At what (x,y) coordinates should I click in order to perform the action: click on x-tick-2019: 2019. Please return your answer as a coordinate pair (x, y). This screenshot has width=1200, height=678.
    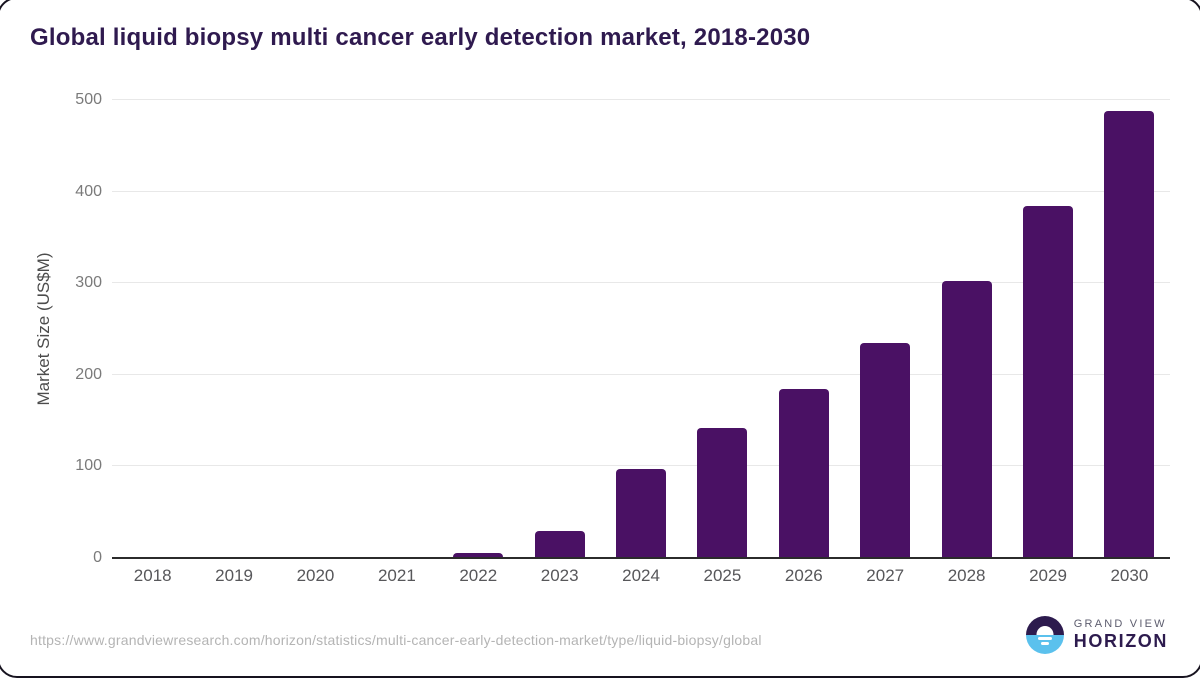
    Looking at the image, I should click on (234, 575).